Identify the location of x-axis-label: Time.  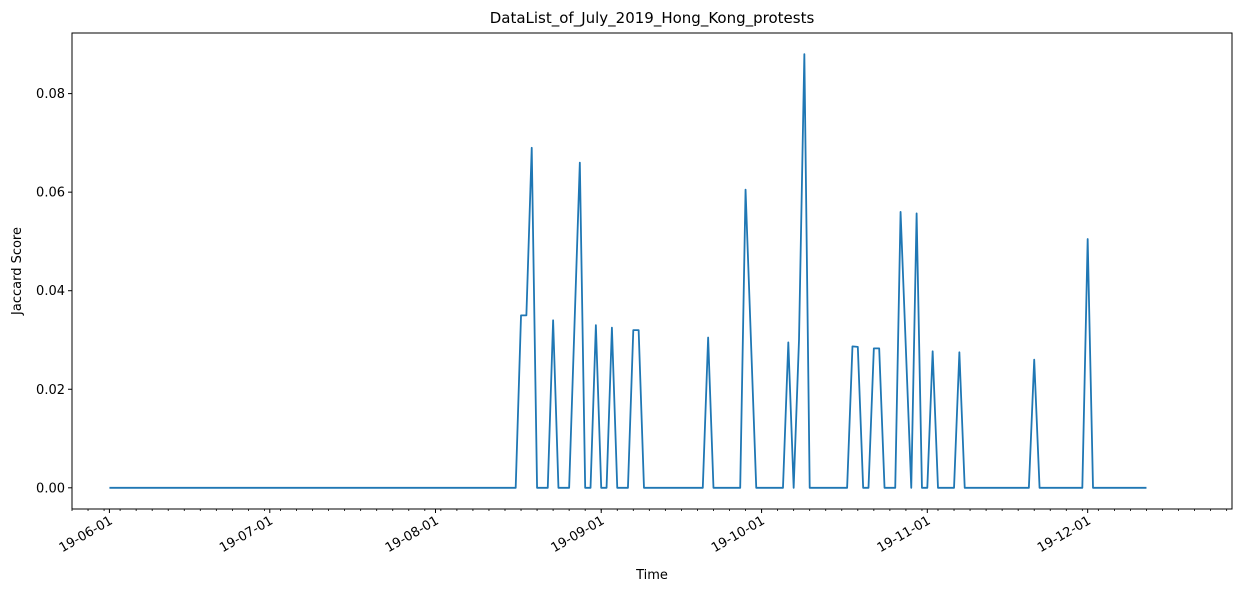
(651, 575).